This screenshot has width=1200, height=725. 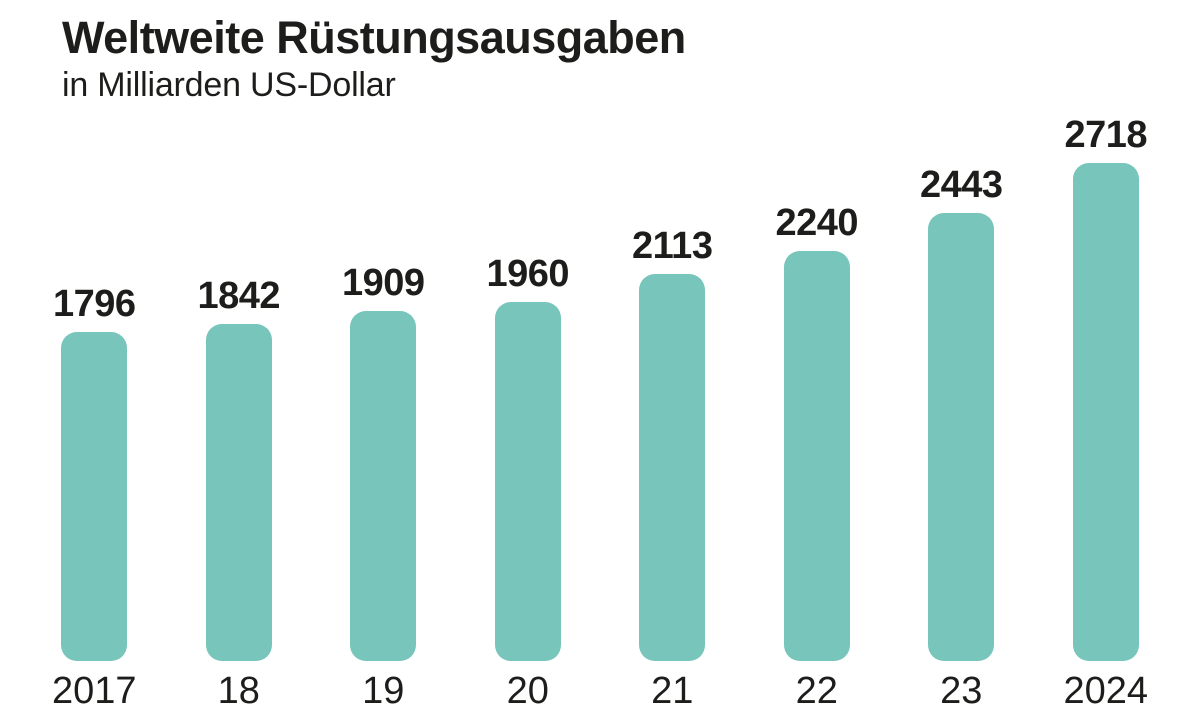 I want to click on bar-column: 1909 19, so click(x=383, y=362).